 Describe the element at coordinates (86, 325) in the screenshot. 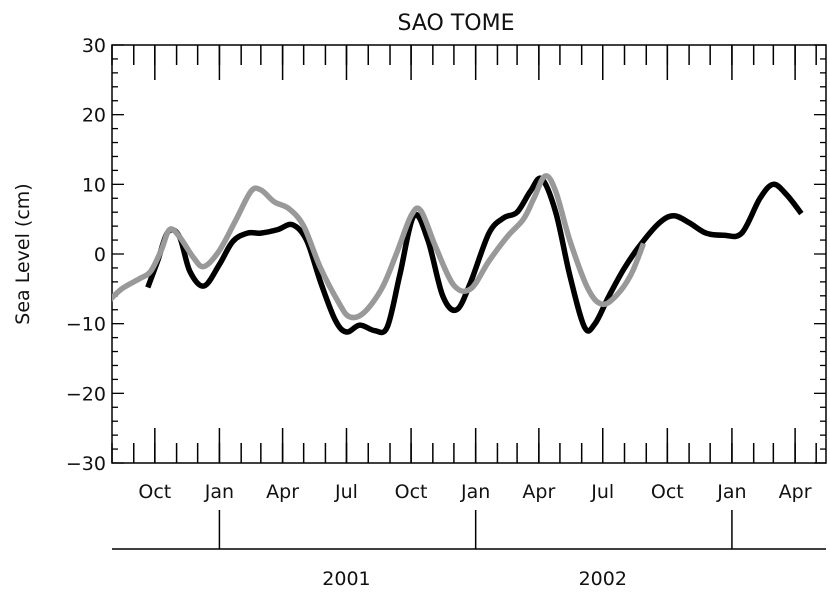

I see `y-tick-label: −10` at that location.